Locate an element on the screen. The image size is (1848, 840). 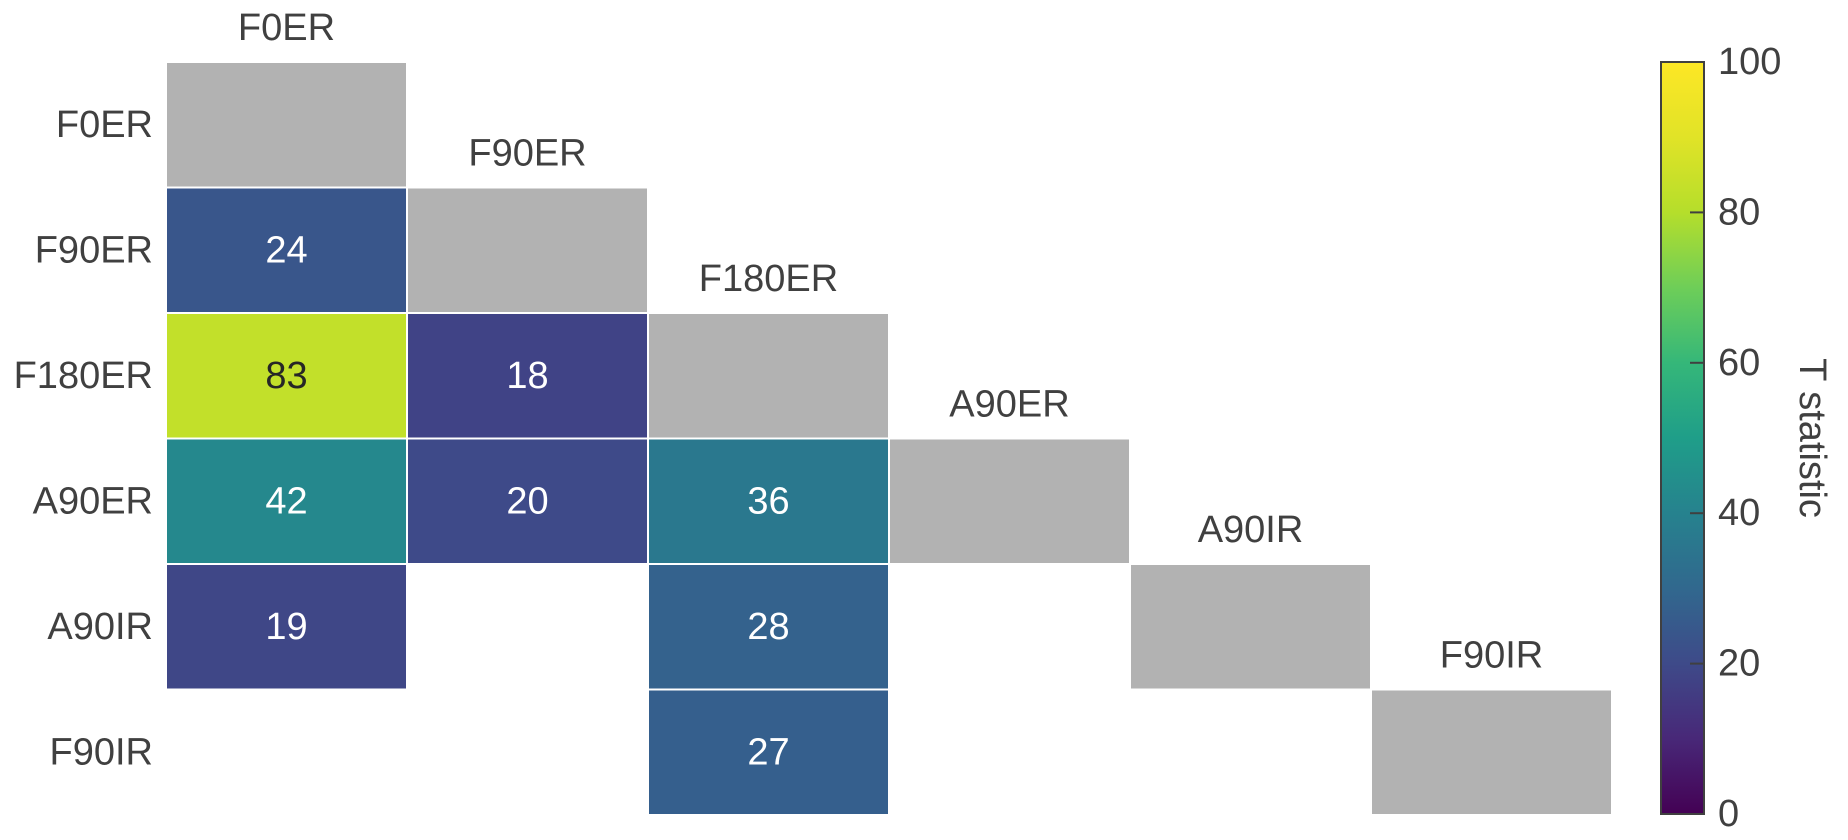
cell-value-label: 36 is located at coordinates (768, 501).